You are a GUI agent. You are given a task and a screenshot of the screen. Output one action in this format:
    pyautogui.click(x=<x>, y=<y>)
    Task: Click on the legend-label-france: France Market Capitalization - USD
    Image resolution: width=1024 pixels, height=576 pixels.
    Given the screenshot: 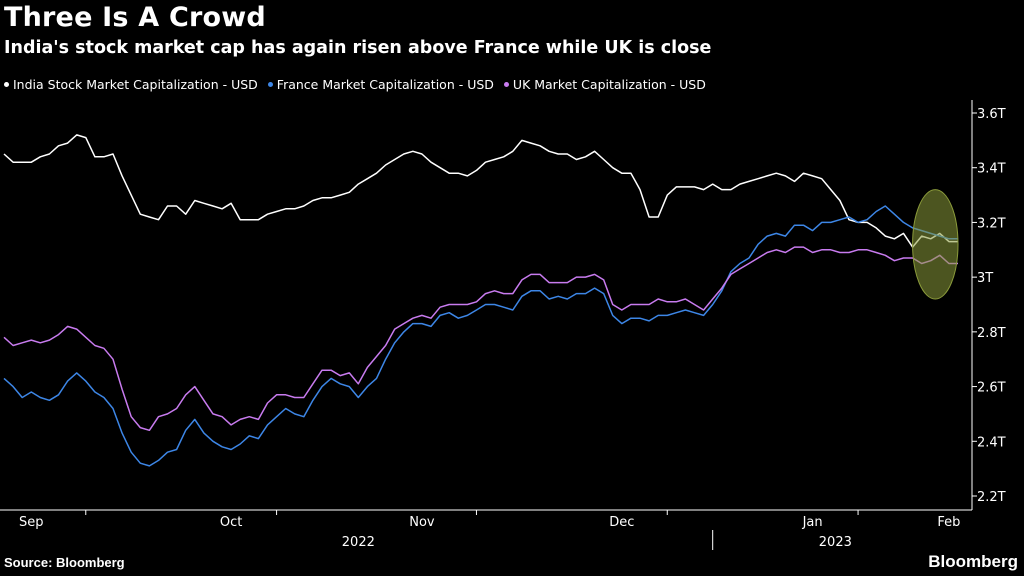 What is the action you would take?
    pyautogui.click(x=385, y=84)
    